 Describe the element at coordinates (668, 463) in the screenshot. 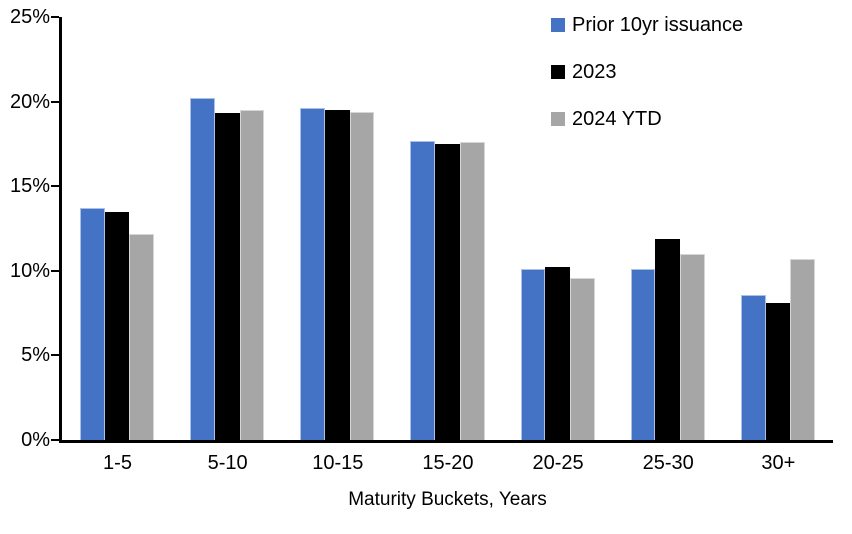

I see `x-category-label: 25-30` at that location.